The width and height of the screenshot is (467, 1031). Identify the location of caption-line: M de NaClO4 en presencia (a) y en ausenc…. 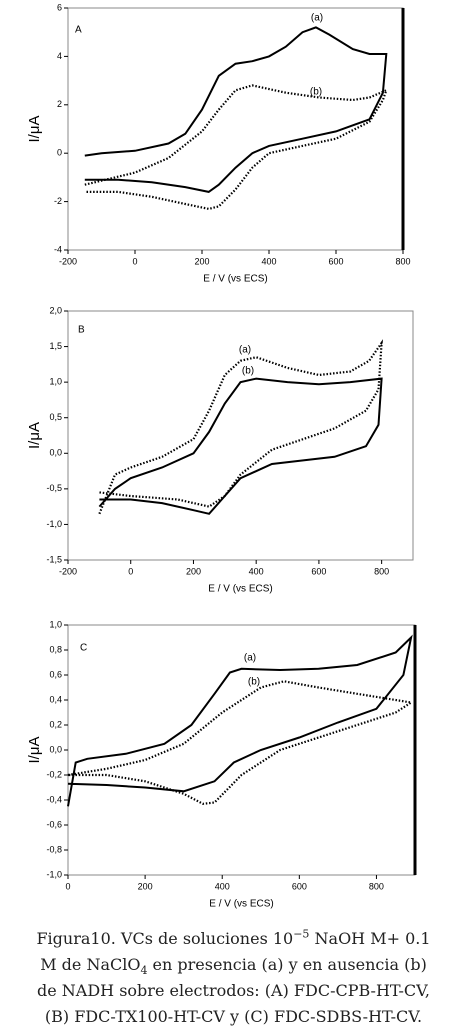
(233, 965).